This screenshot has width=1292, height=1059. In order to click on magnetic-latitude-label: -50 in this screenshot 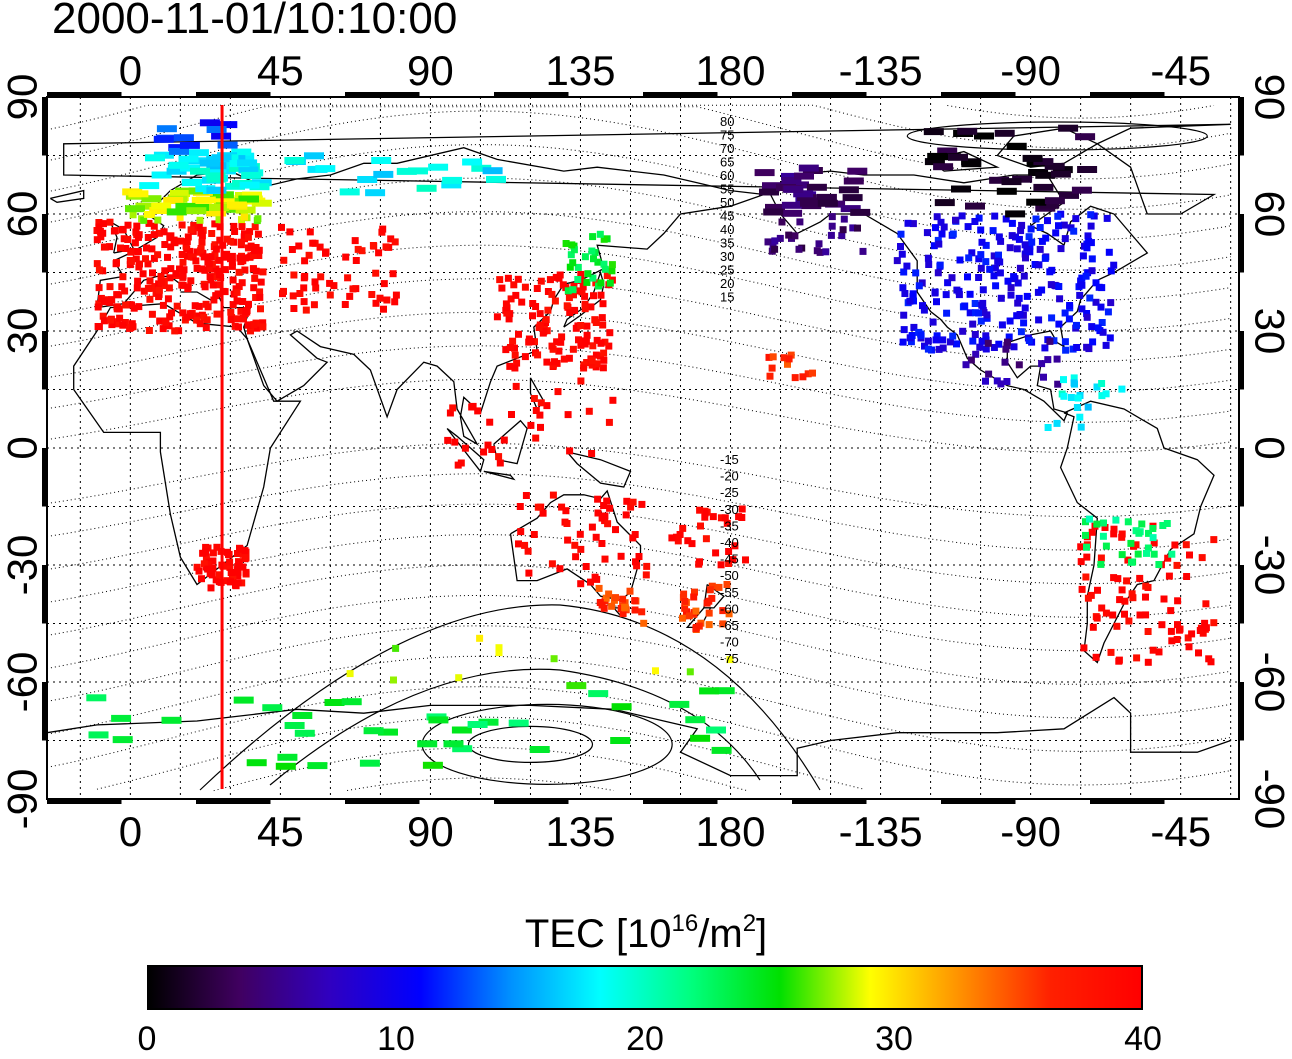, I will do `click(729, 575)`.